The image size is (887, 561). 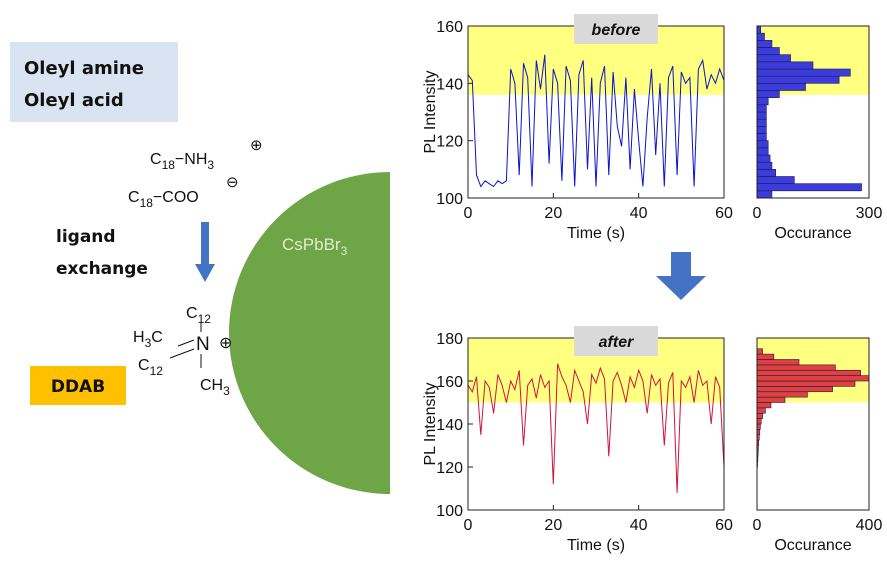 I want to click on nanocrystal-label: CsPbBr3, so click(x=315, y=246).